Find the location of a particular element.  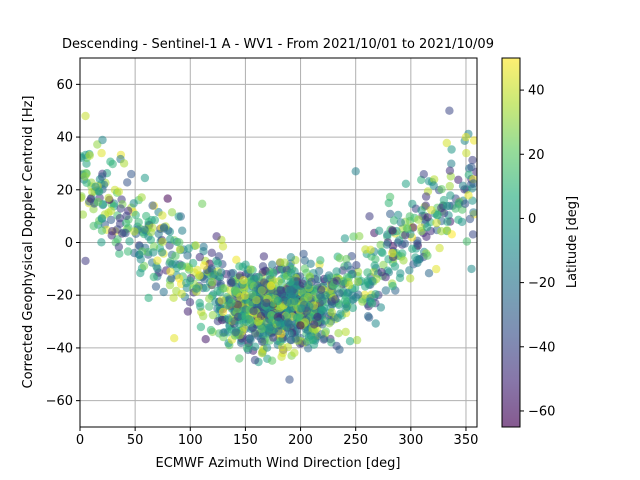

y-tick-label: 40 is located at coordinates (64, 138).